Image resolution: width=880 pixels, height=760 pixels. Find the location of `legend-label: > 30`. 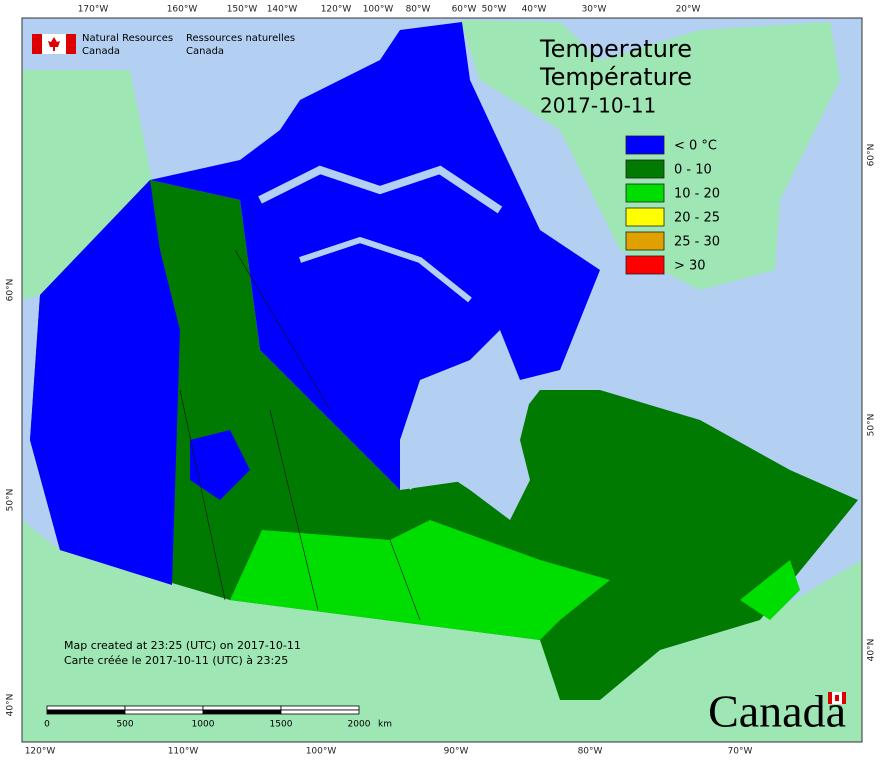

legend-label: > 30 is located at coordinates (690, 266).